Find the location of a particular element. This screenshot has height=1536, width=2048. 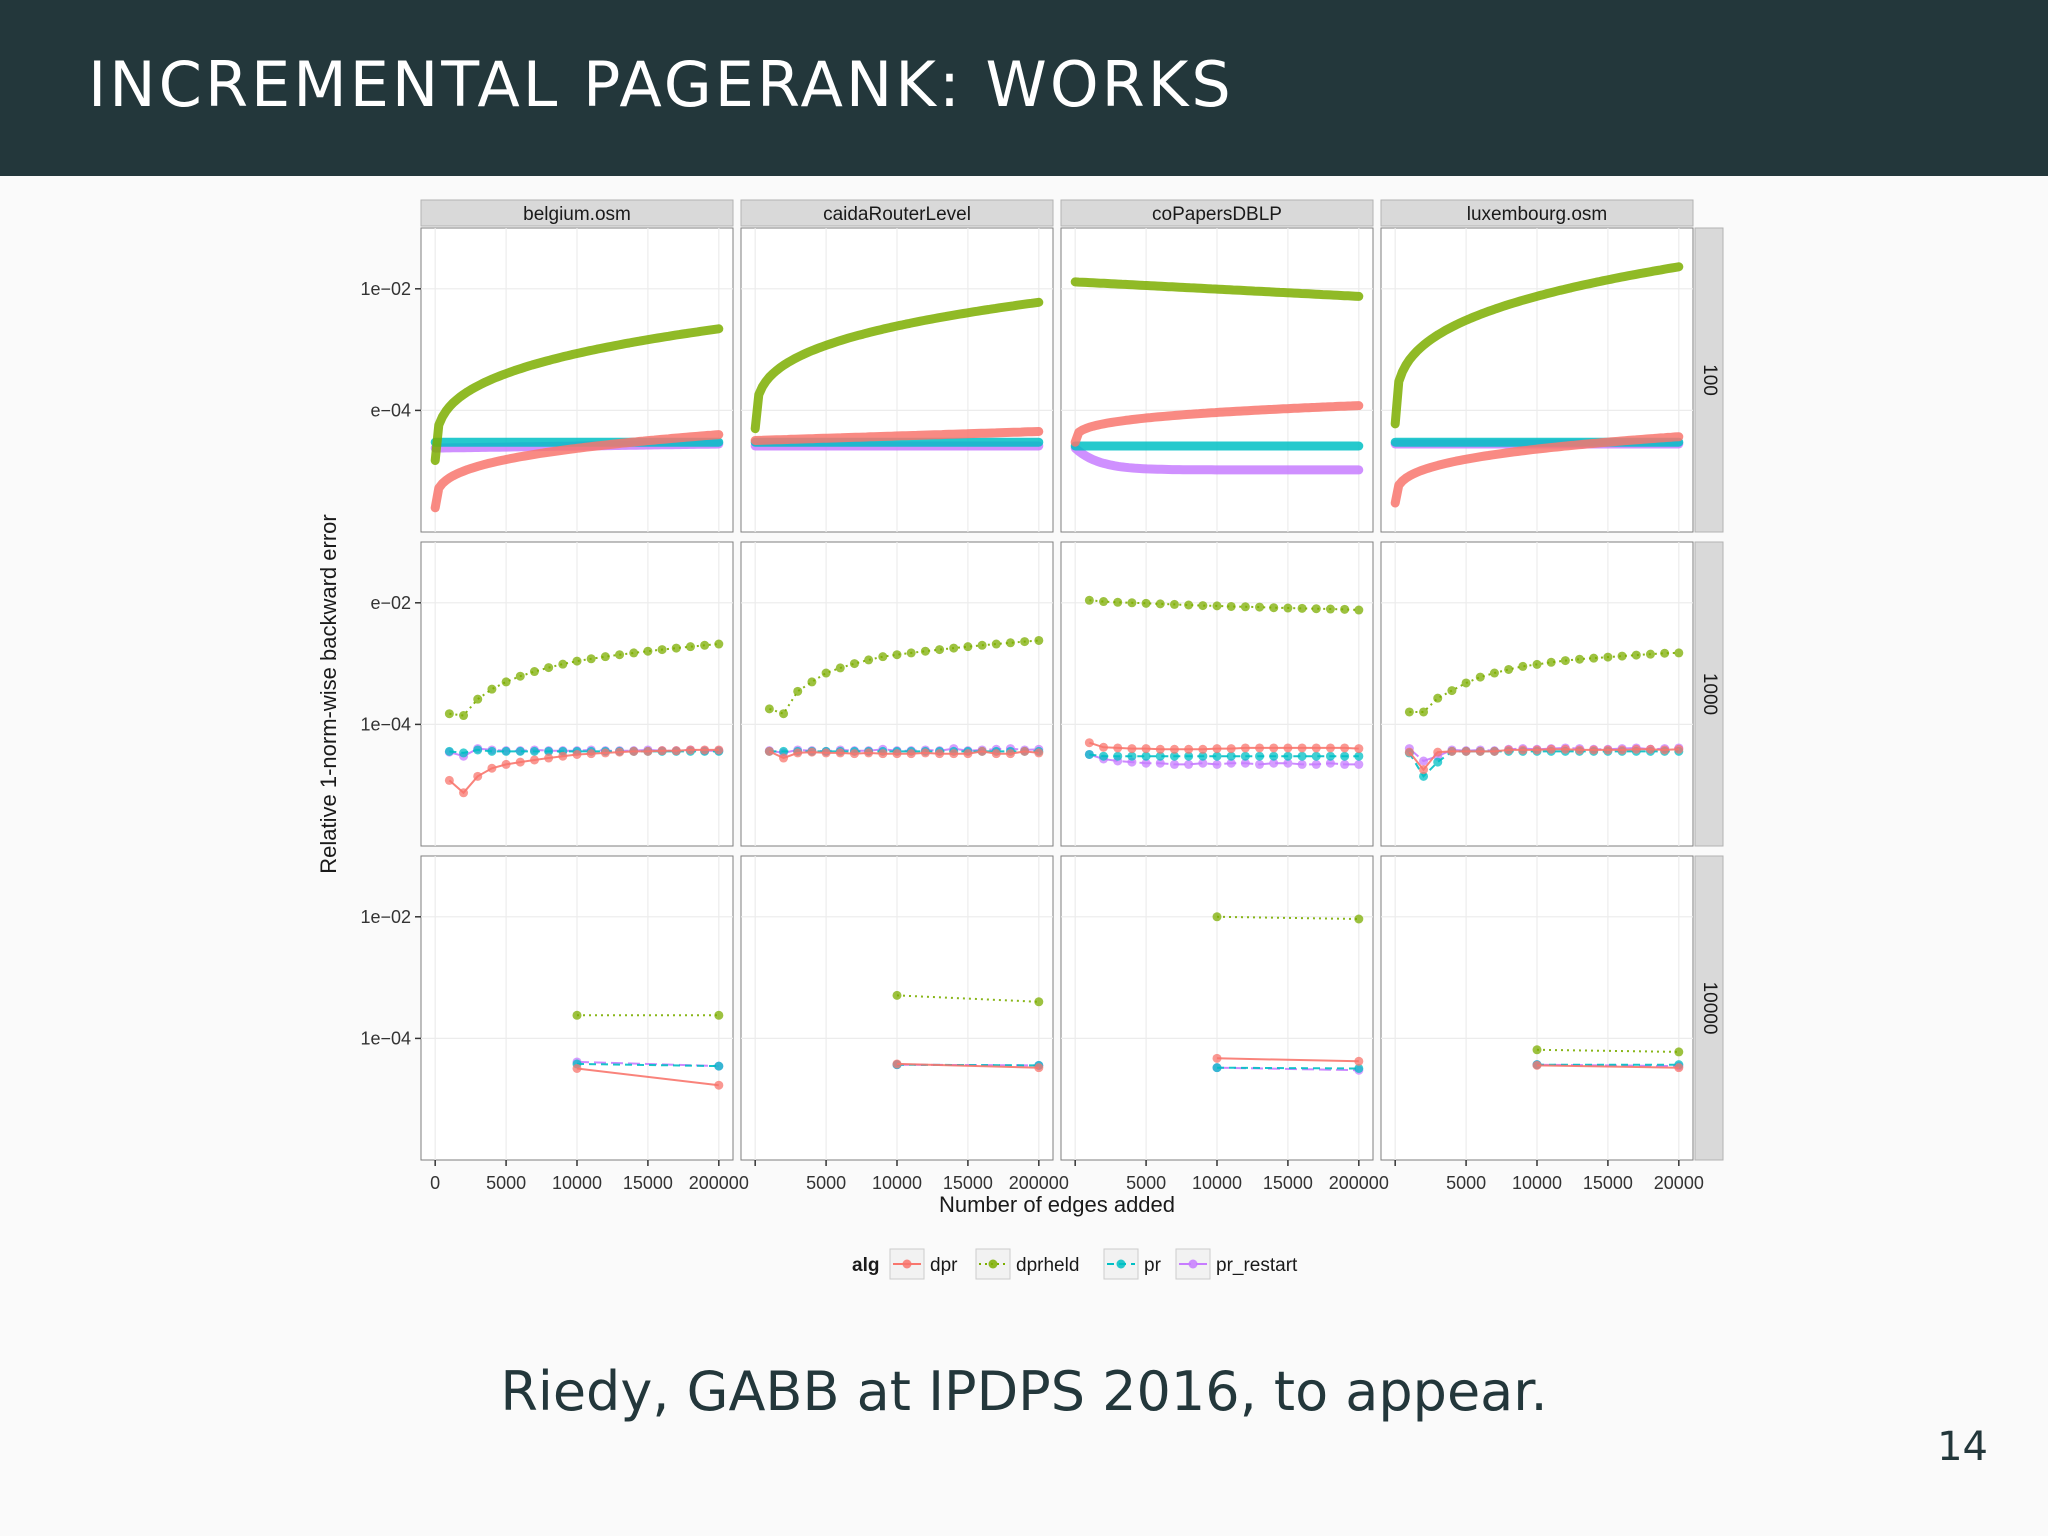

legend-label: pr is located at coordinates (1153, 1265).